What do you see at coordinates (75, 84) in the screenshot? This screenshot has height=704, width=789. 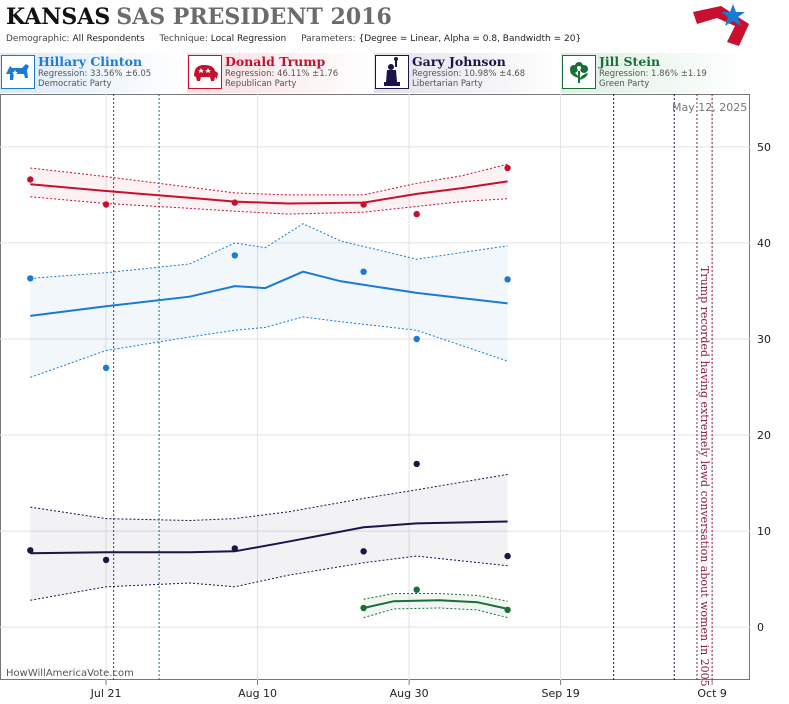 I see `candidate-party: Democratic Party` at bounding box center [75, 84].